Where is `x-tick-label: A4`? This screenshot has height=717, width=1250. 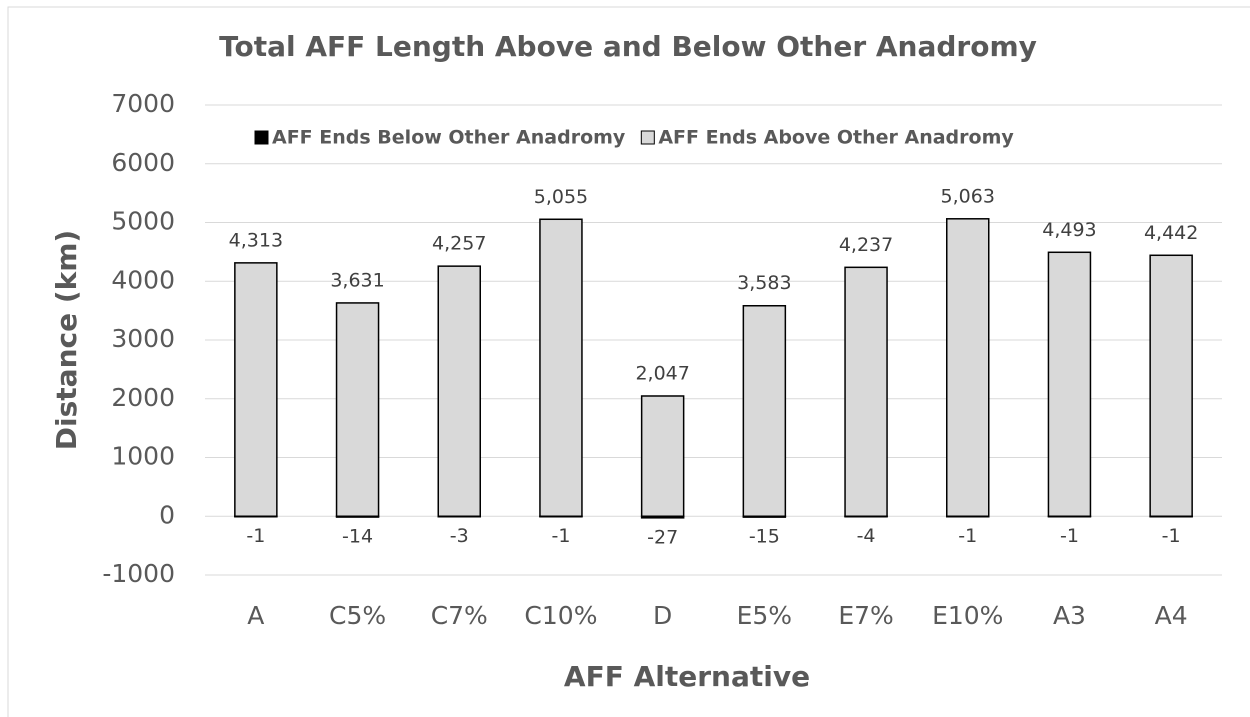 x-tick-label: A4 is located at coordinates (1171, 615).